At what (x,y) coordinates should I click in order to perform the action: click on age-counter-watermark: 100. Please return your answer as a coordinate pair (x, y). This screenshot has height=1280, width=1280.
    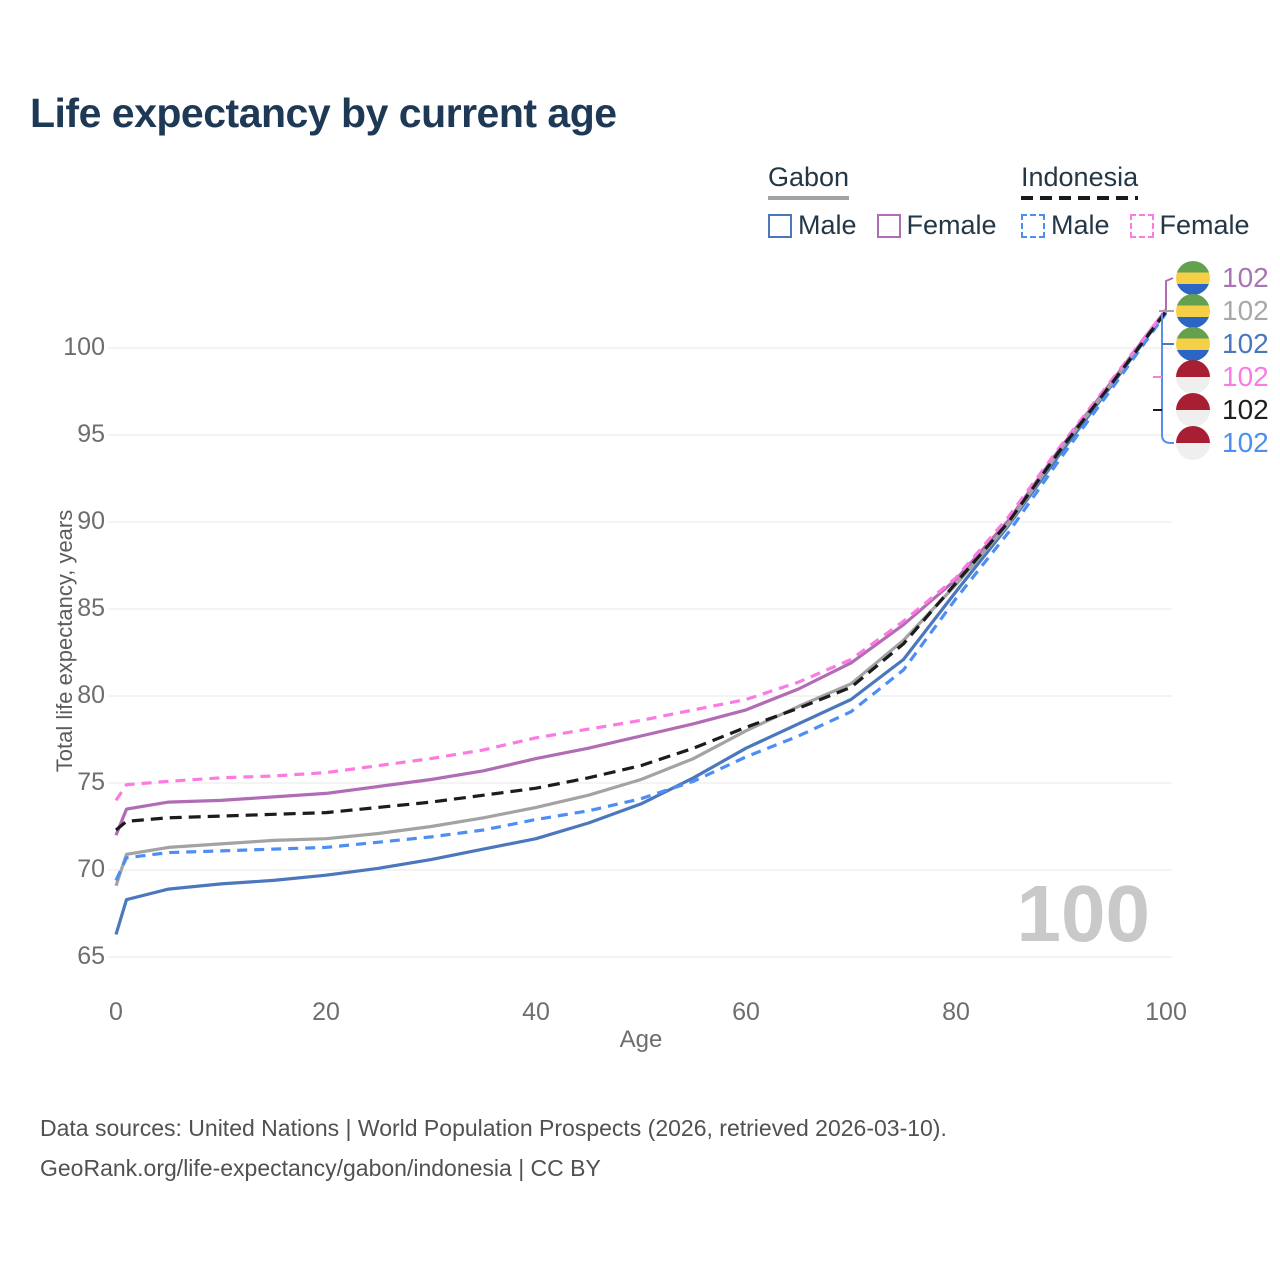
    Looking at the image, I should click on (1083, 913).